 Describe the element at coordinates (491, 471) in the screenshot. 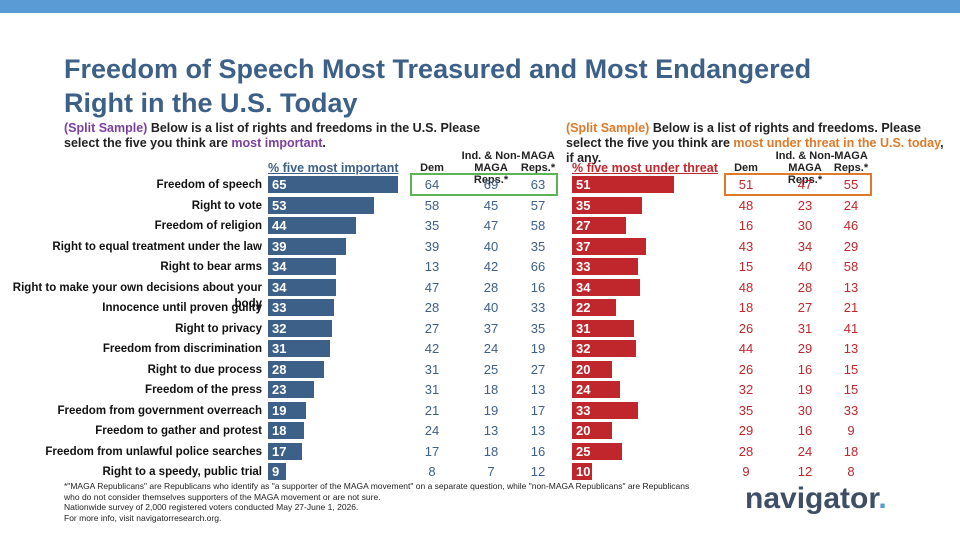

I see `important-ind-nonmaga-value-right-to-a-speedy-public-trial: 7` at that location.